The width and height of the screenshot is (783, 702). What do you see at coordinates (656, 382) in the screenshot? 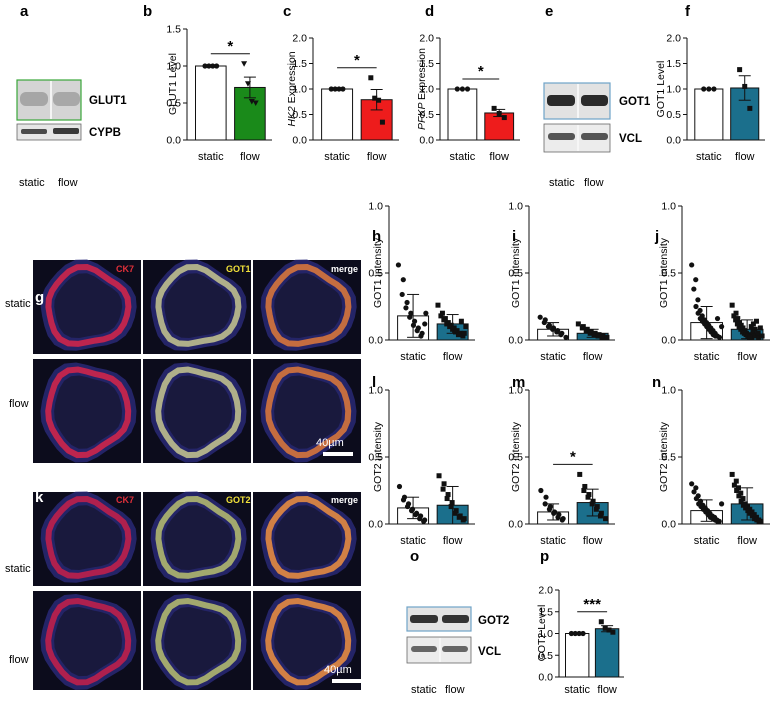
I see `panel-letter-n: n` at bounding box center [656, 382].